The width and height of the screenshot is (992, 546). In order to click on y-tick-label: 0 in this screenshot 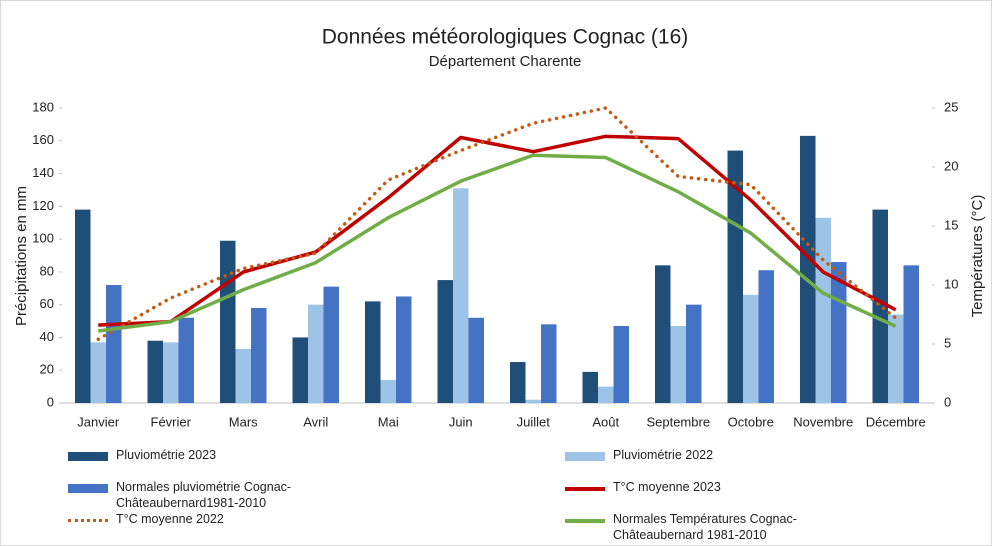, I will do `click(50, 401)`.